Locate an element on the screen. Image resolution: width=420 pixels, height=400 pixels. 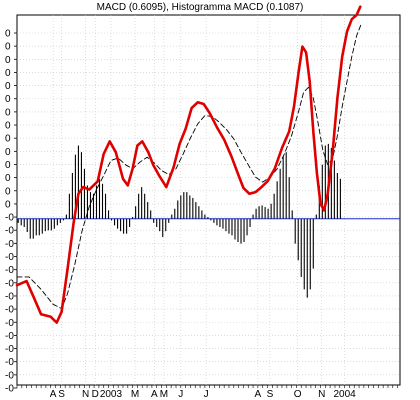
x-tick-label: O is located at coordinates (298, 394).